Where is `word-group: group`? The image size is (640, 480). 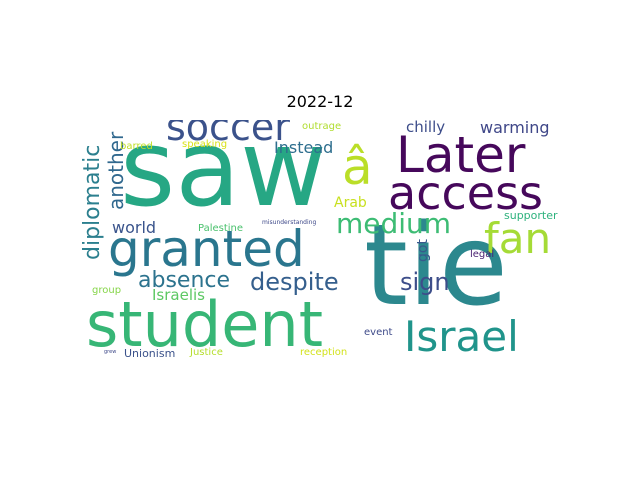
word-group: group is located at coordinates (107, 290).